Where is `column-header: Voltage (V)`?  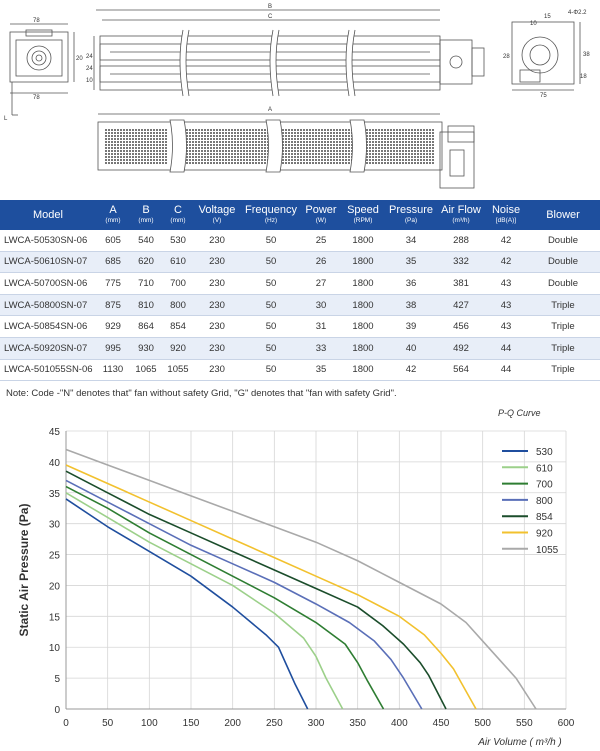
column-header: Voltage (V) is located at coordinates (217, 215).